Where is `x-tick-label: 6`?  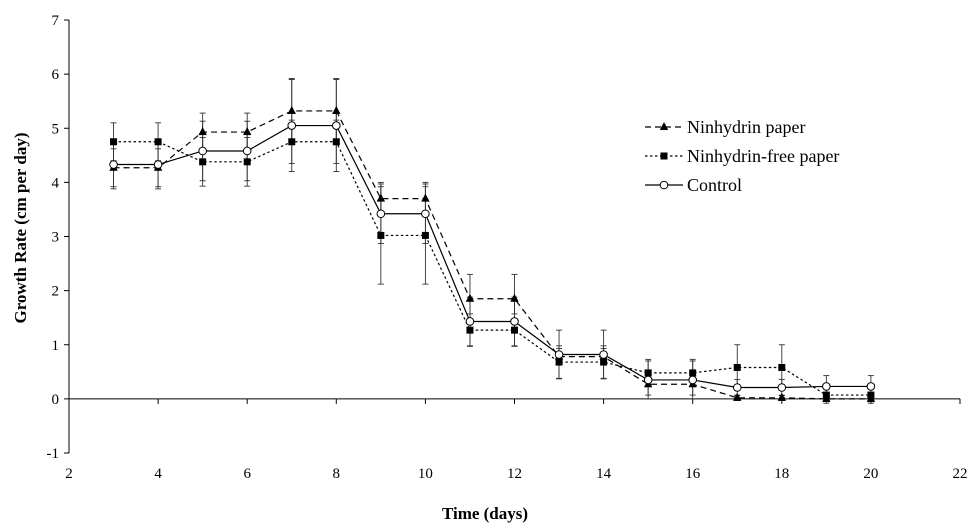
x-tick-label: 6 is located at coordinates (247, 474).